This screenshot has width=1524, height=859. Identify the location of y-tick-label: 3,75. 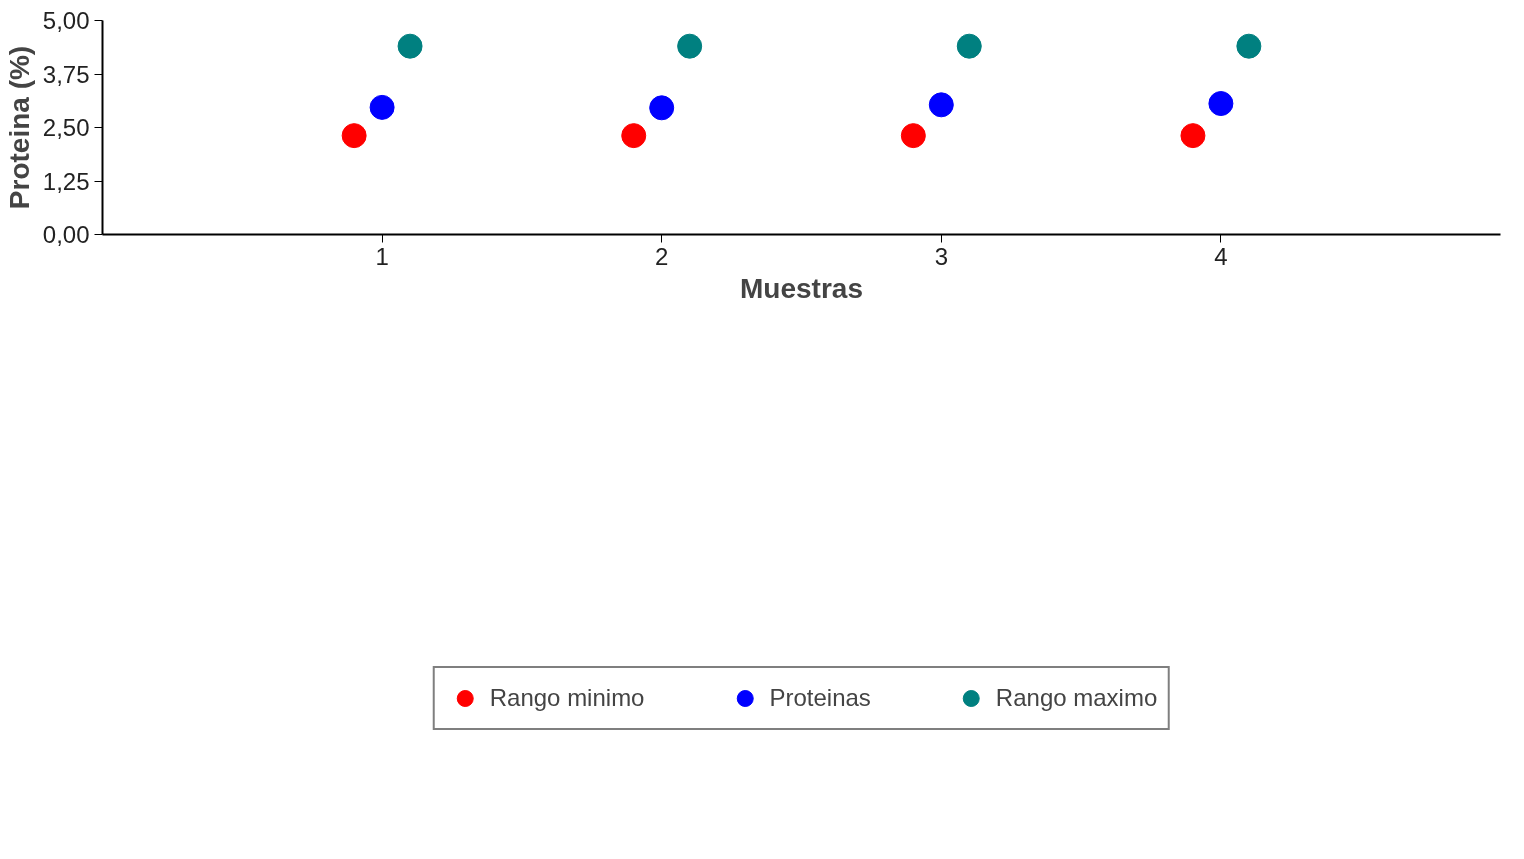
(66, 74).